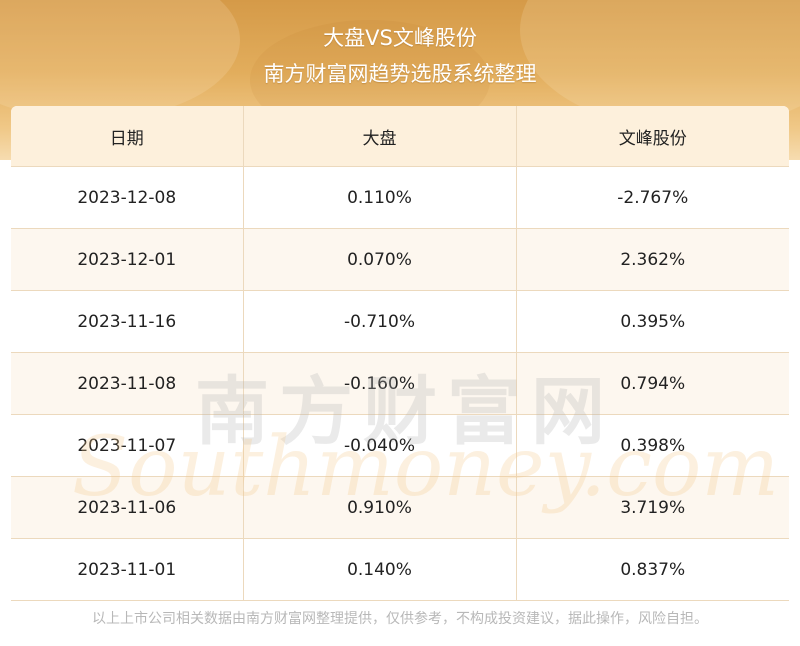  I want to click on table-row: 2023-11-16 -0.710% 0.395%, so click(400, 321).